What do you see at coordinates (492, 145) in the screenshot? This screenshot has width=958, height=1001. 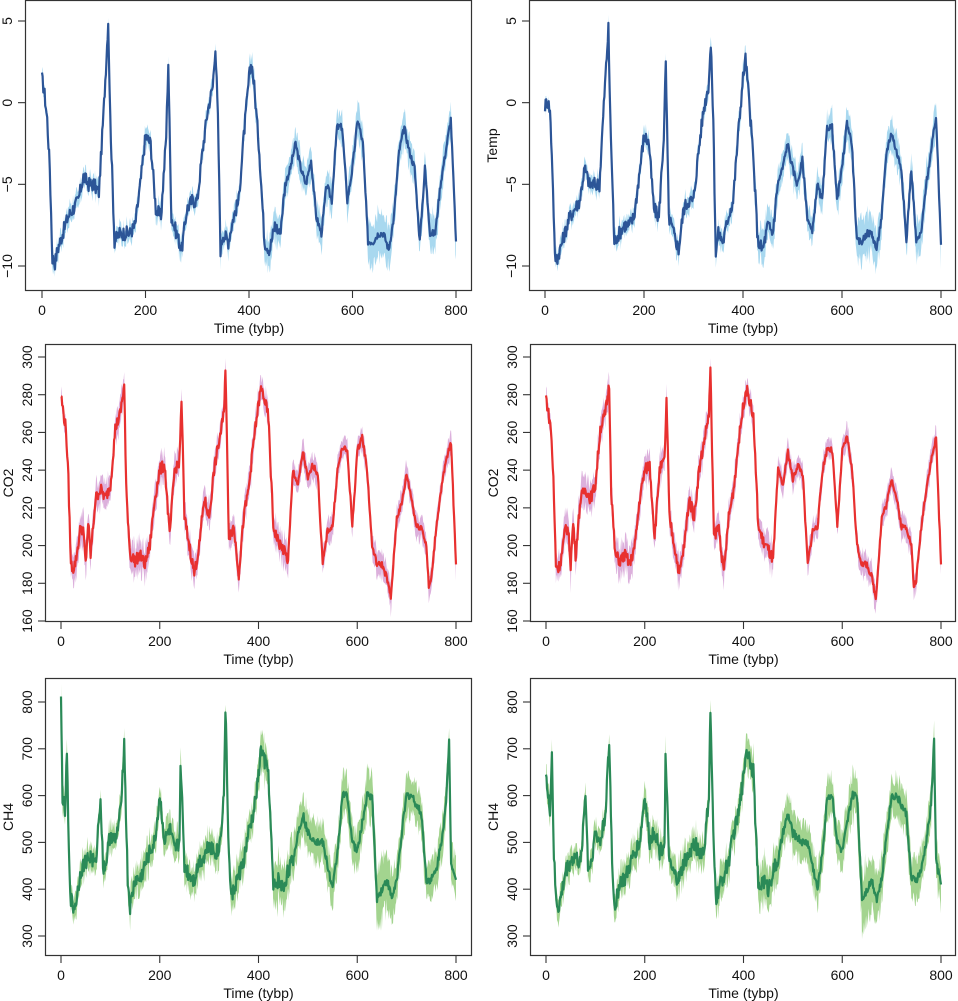 I see `y-axis-title: Temp` at bounding box center [492, 145].